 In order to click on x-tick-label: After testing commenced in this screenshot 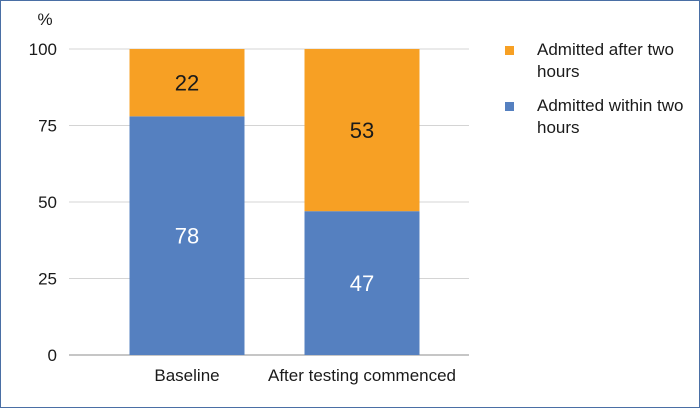, I will do `click(362, 375)`.